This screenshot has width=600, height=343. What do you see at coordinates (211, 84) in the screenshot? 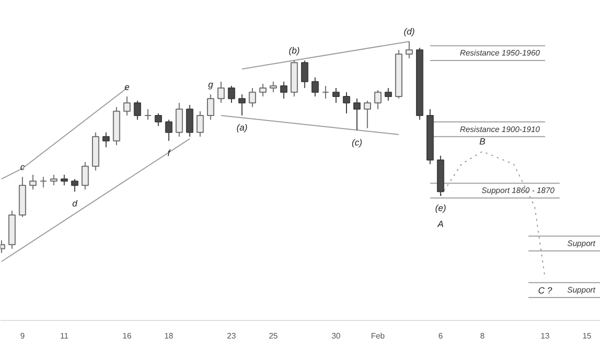
I see `annotation: g` at bounding box center [211, 84].